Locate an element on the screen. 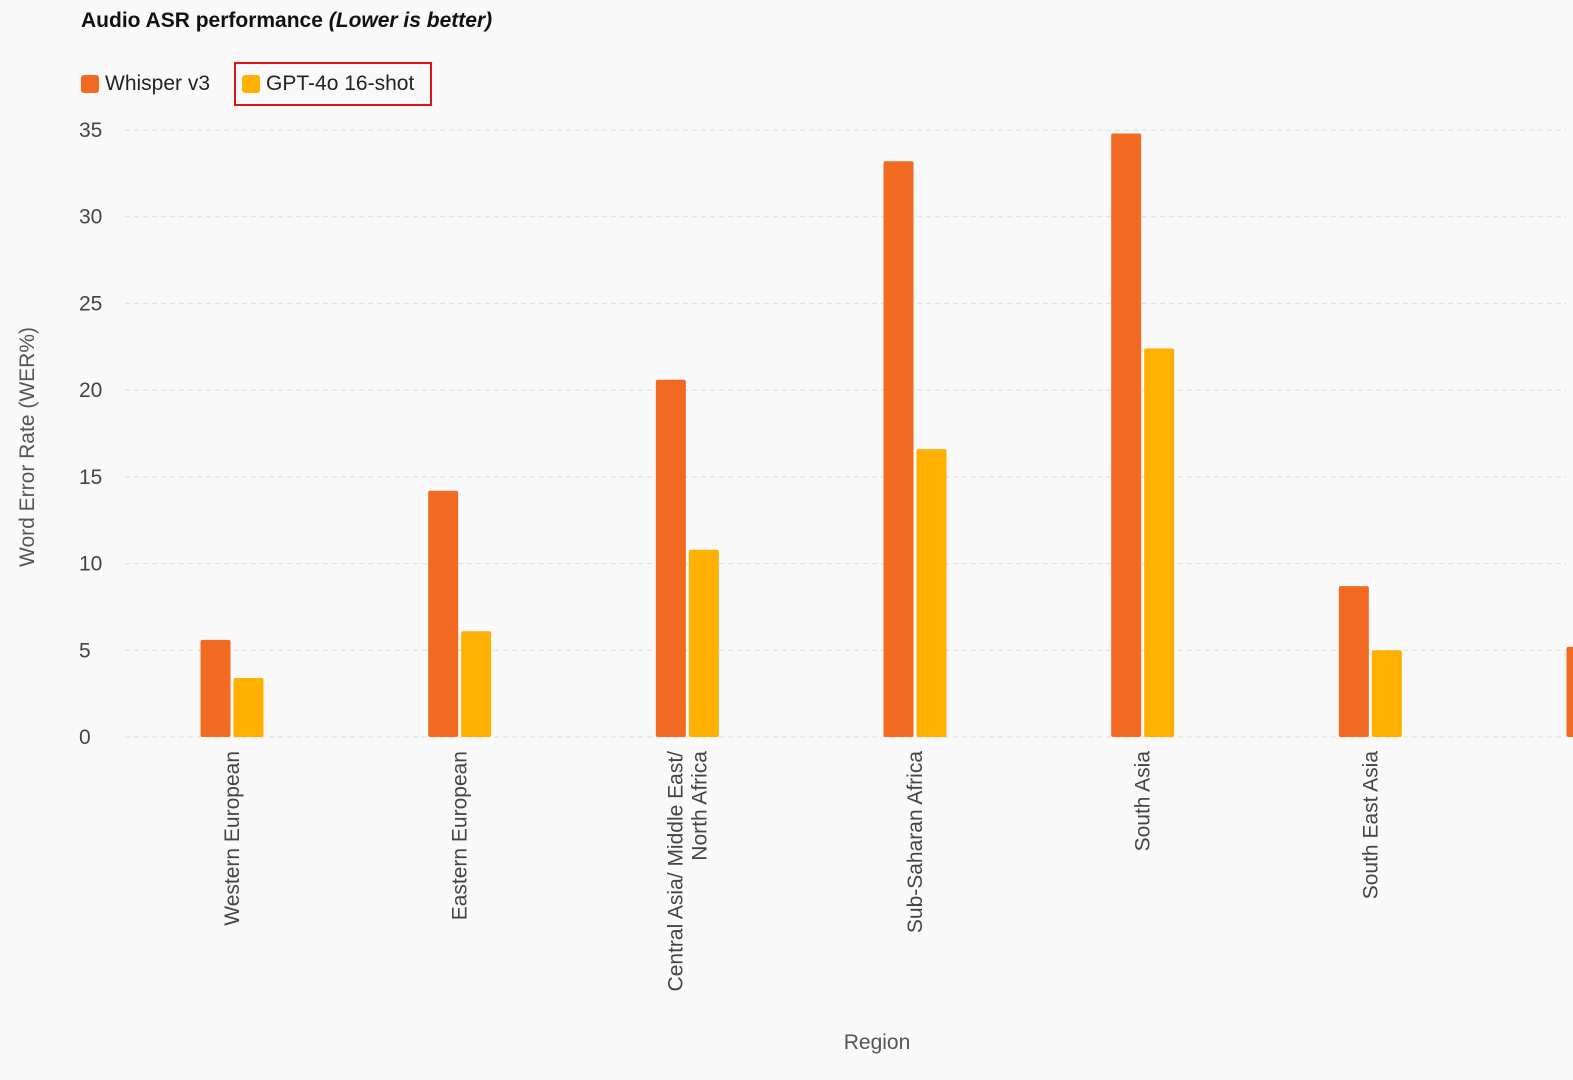 This screenshot has height=1080, width=1573. y-tick-label: 5 is located at coordinates (85, 650).